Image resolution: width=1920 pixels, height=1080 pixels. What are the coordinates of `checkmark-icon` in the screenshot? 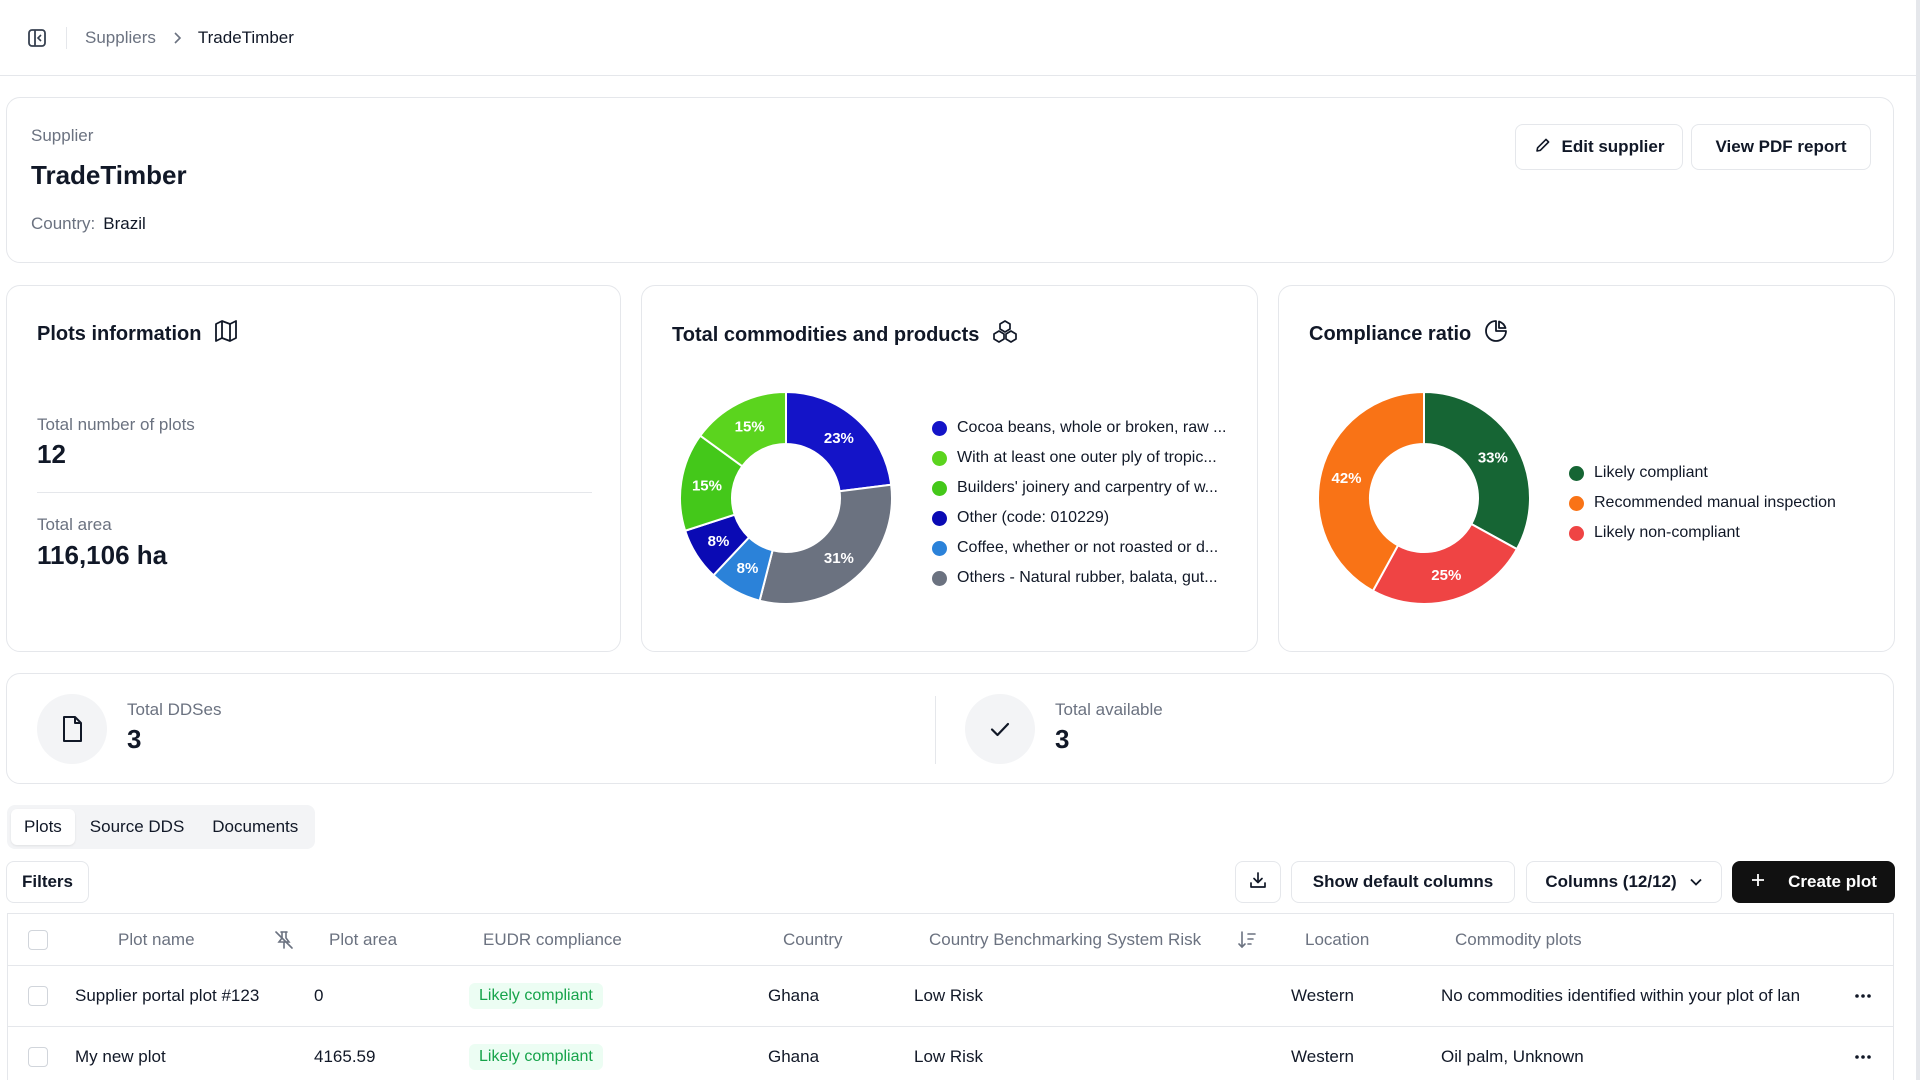 It's located at (1000, 729).